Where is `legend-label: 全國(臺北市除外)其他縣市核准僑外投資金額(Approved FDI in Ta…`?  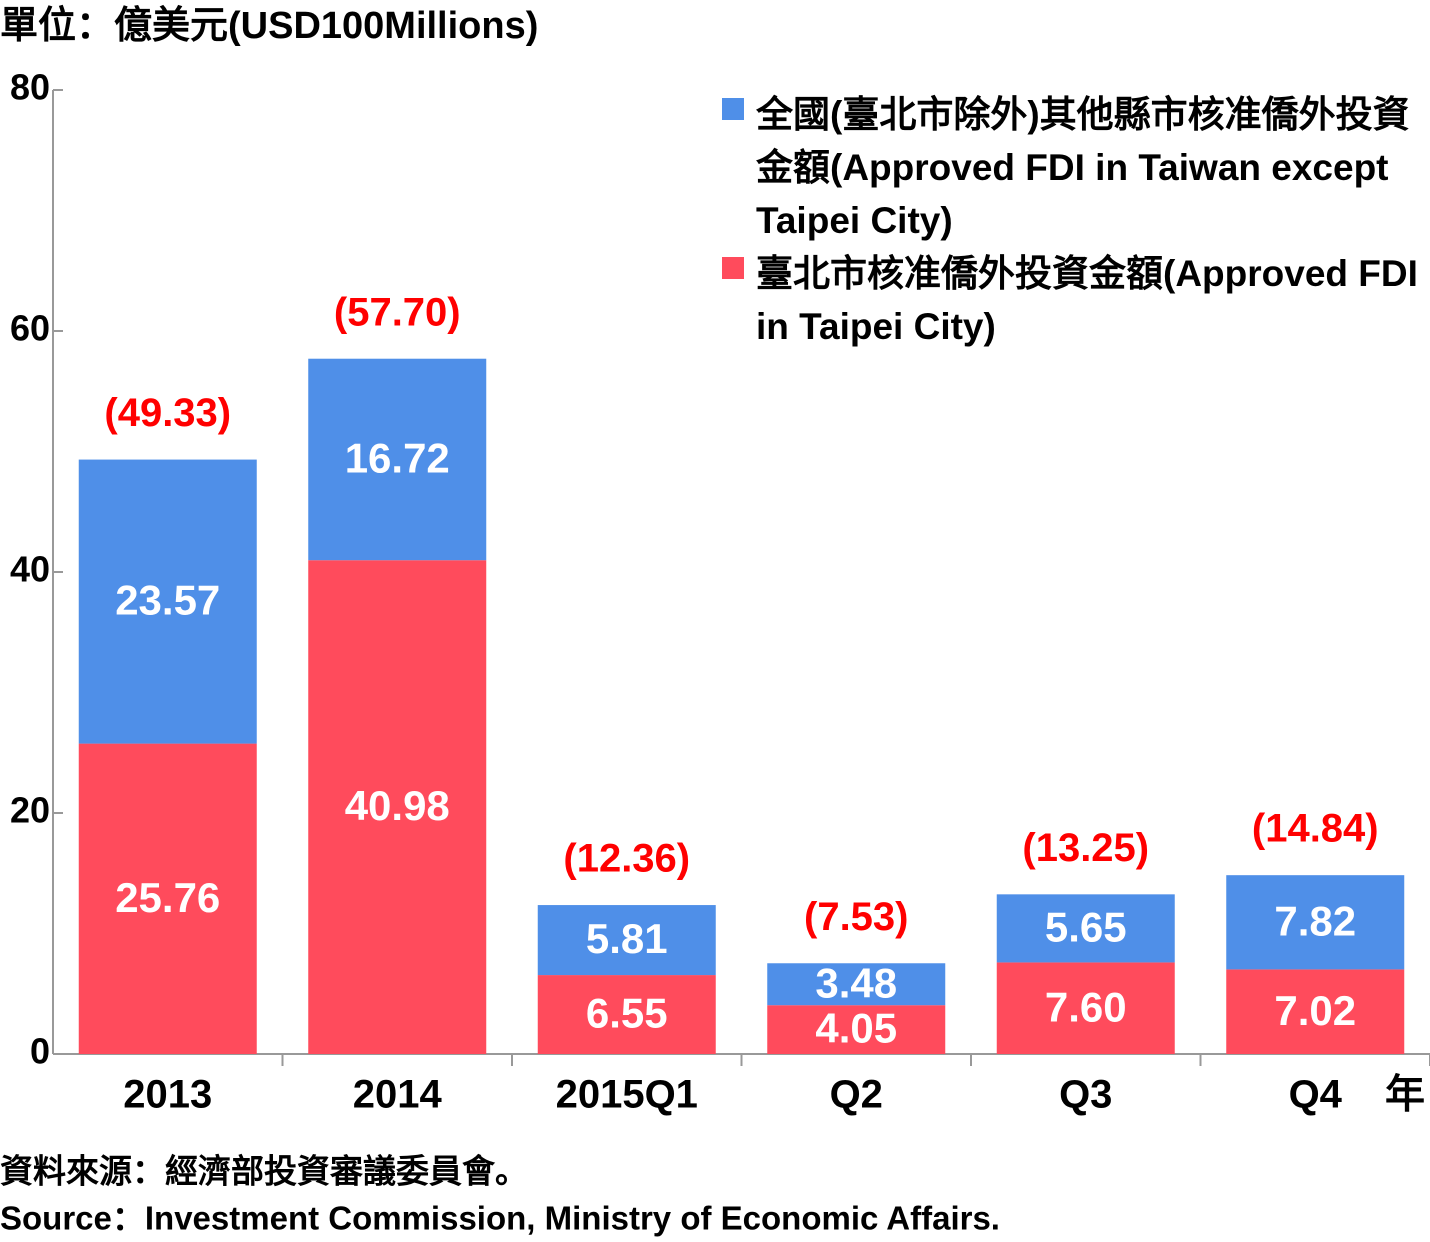
legend-label: 全國(臺北市除外)其他縣市核准僑外投資金額(Approved FDI in Ta… is located at coordinates (1083, 167).